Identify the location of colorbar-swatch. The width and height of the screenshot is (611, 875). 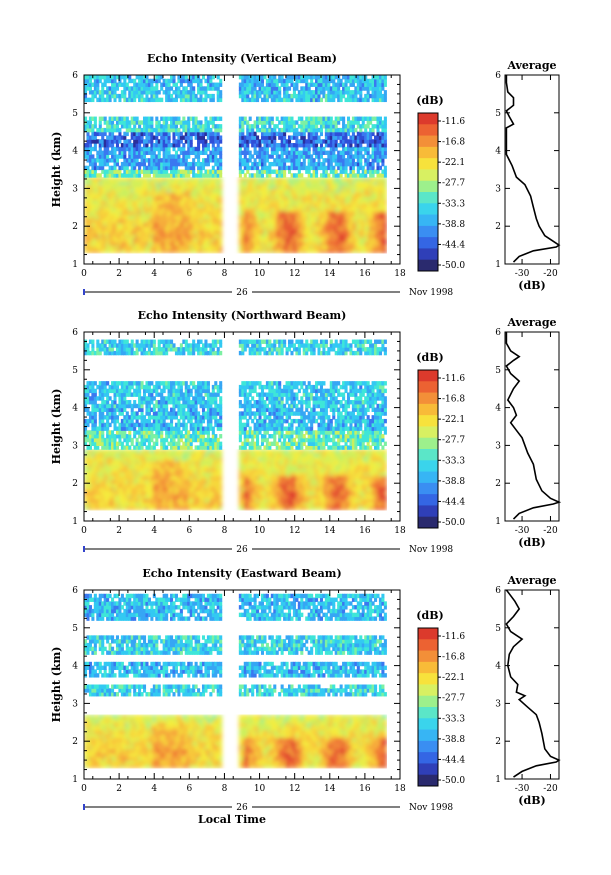
(428, 231).